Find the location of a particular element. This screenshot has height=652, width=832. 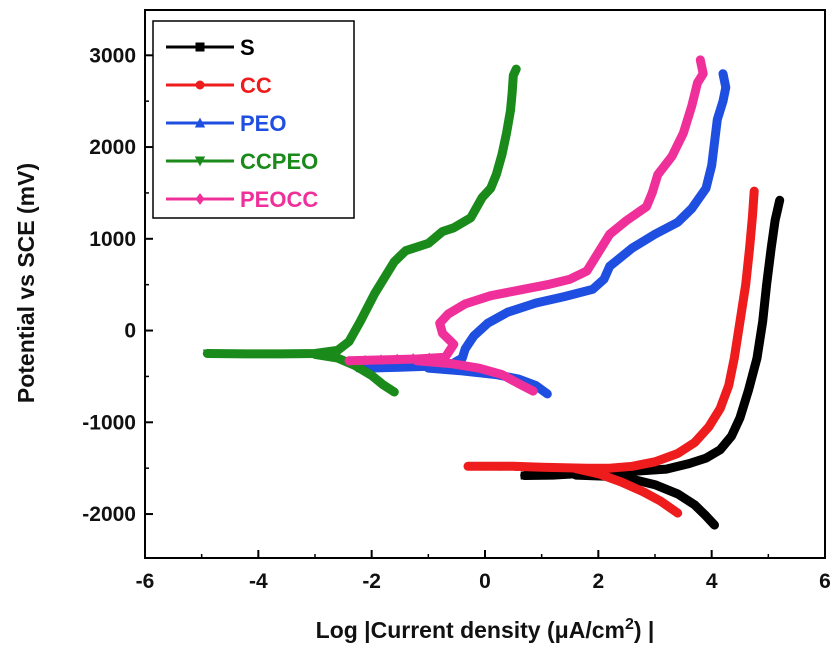

legend-label: PEOCC is located at coordinates (279, 199).